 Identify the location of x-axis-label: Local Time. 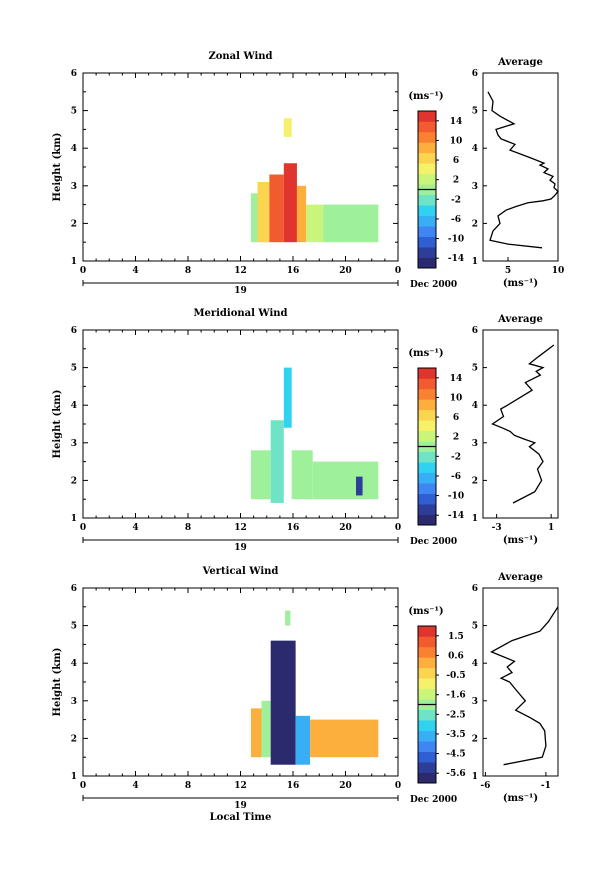
(241, 817).